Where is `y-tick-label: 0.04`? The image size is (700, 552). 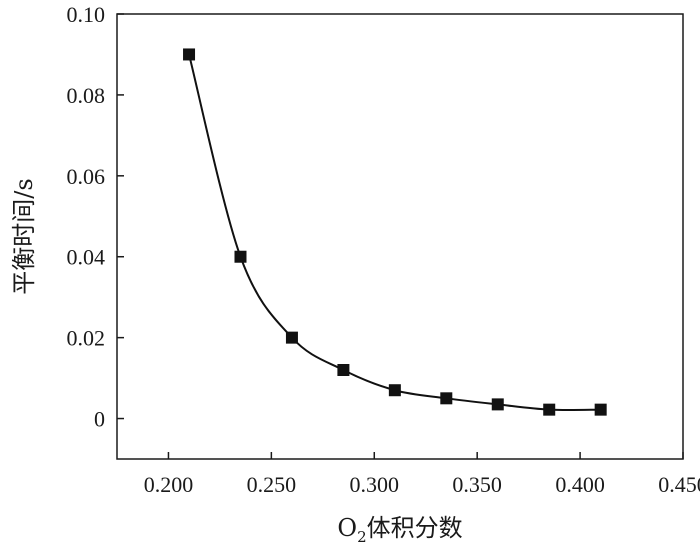 y-tick-label: 0.04 is located at coordinates (86, 257).